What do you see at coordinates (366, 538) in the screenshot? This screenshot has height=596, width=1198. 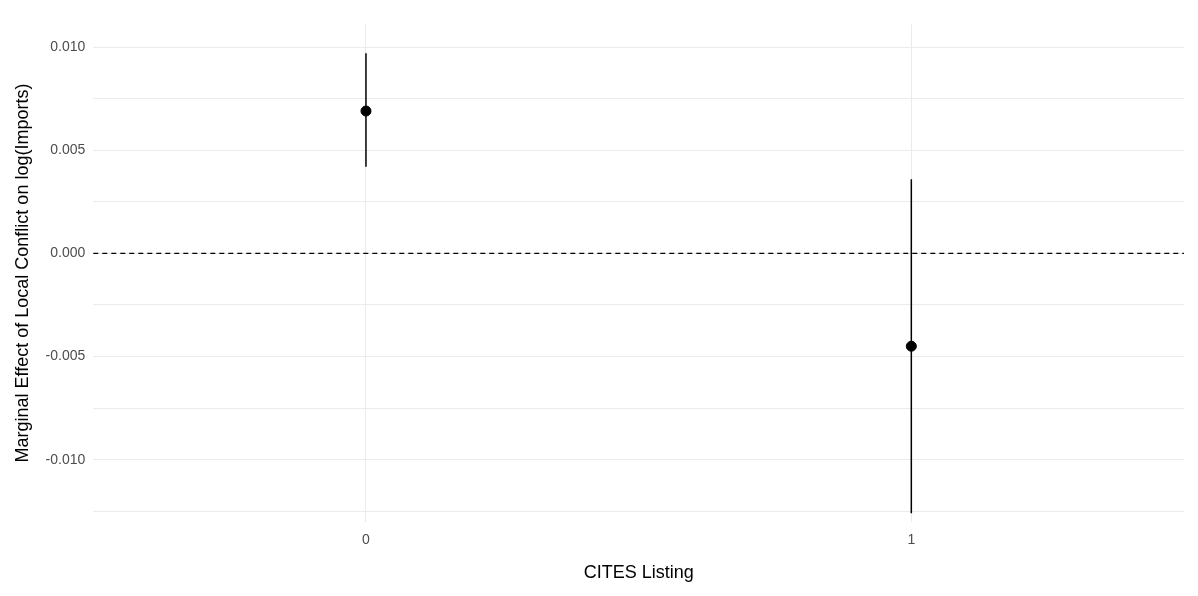 I see `x-tick-label: 0` at bounding box center [366, 538].